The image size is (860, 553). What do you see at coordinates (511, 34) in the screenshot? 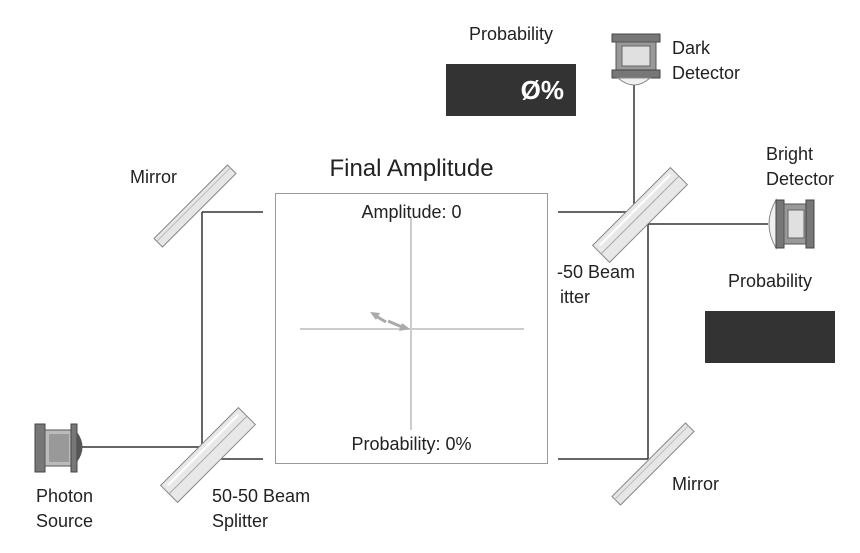
I see `dark-probability-title: Probability` at bounding box center [511, 34].